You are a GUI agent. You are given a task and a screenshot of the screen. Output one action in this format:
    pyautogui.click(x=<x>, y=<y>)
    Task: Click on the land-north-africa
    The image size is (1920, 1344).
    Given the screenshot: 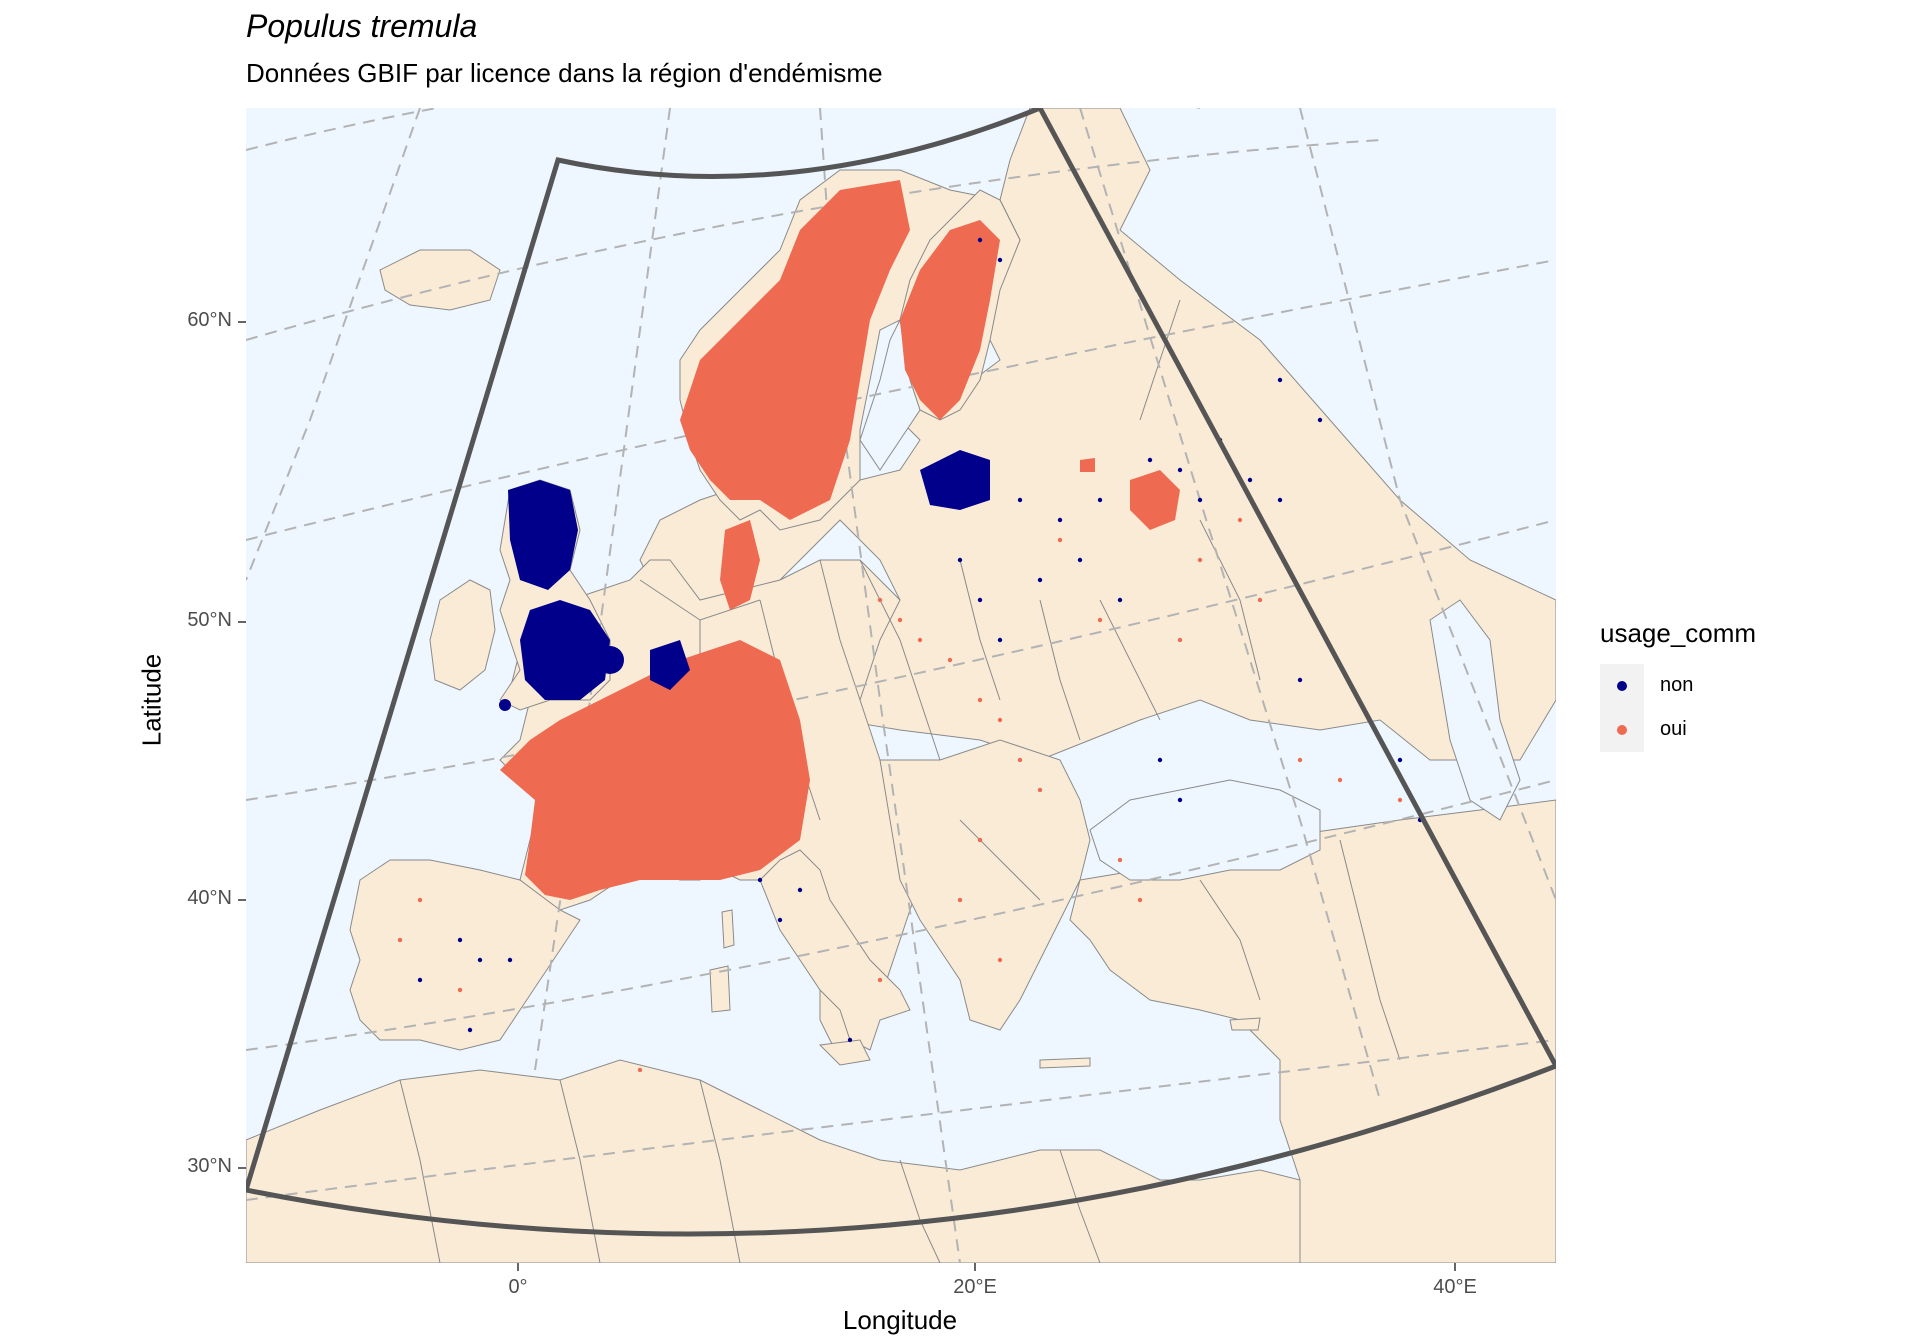 What is the action you would take?
    pyautogui.click(x=773, y=1161)
    